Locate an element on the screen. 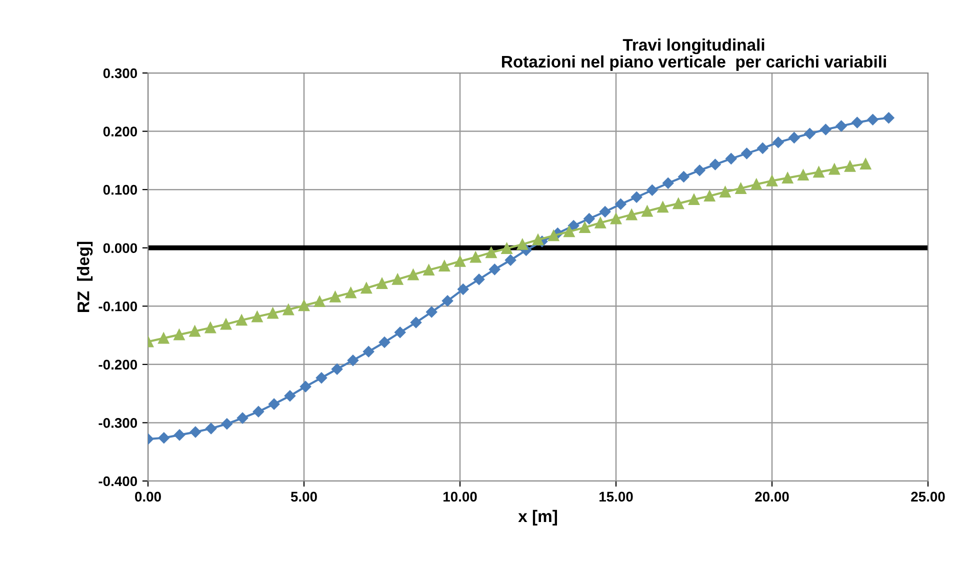 This screenshot has width=972, height=573. y-tick-label: -0.300 is located at coordinates (118, 423).